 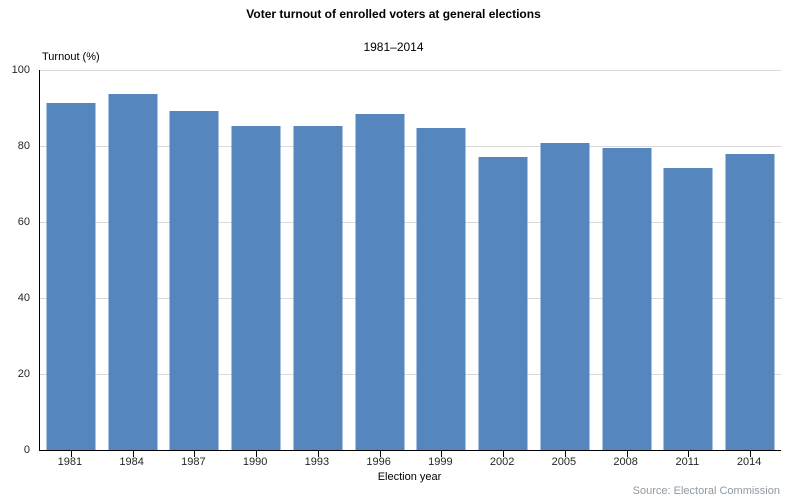 What do you see at coordinates (749, 462) in the screenshot?
I see `x-tick-label-2014: 2014` at bounding box center [749, 462].